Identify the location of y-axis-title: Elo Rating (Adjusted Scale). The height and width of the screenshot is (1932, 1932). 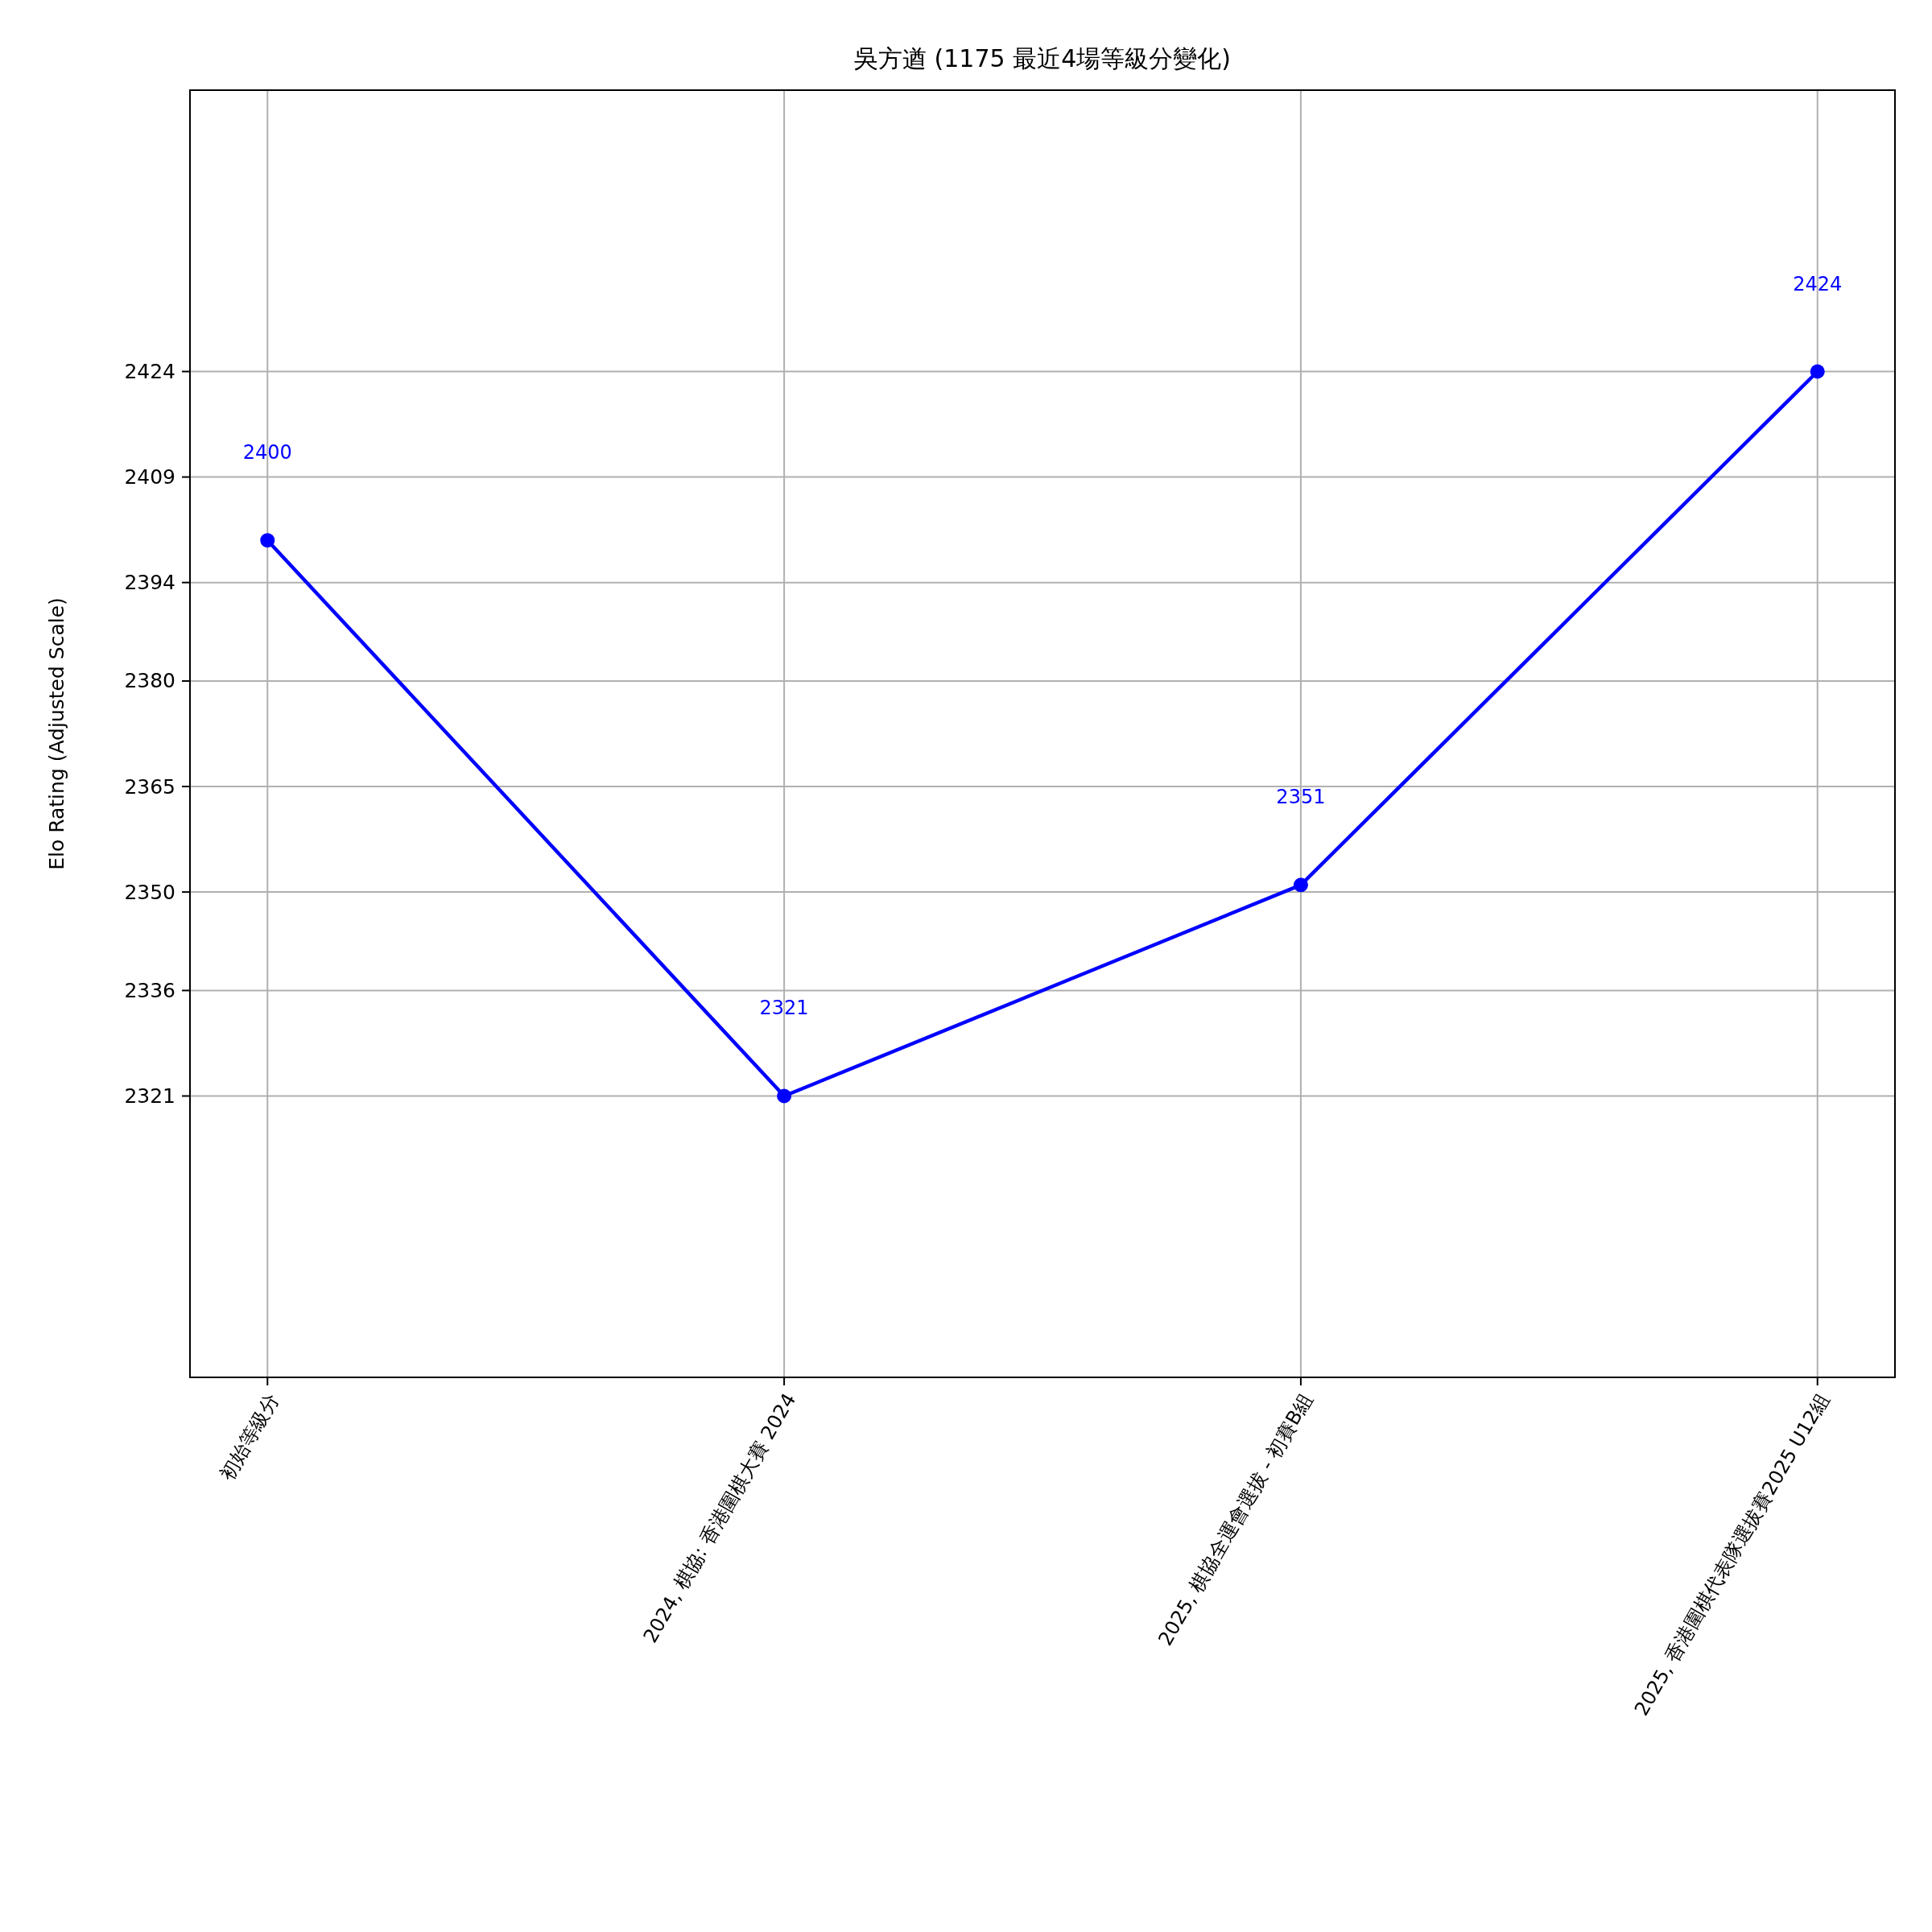
(56, 733).